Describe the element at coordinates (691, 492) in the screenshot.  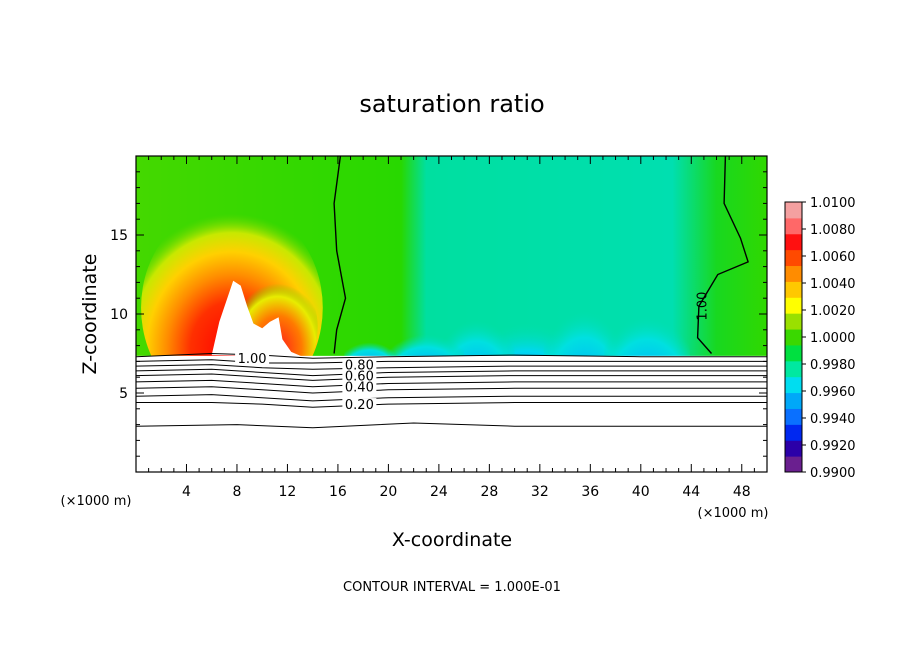
I see `x-tick-label: 44` at that location.